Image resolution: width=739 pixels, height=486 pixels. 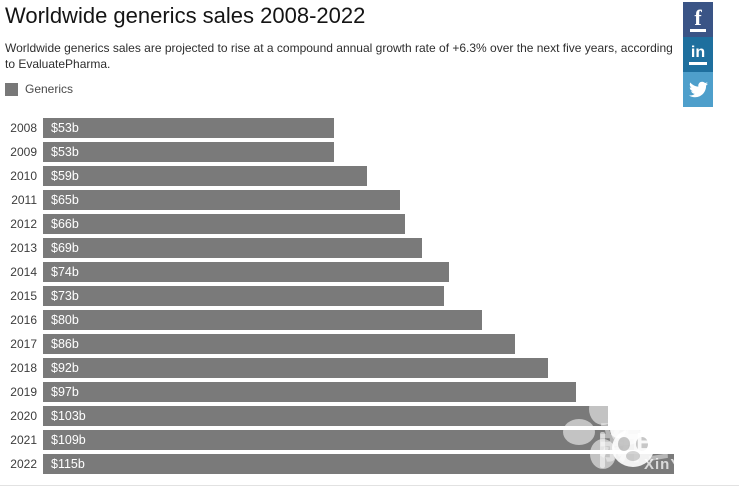 I want to click on legend-swatch-generics, so click(x=11, y=89).